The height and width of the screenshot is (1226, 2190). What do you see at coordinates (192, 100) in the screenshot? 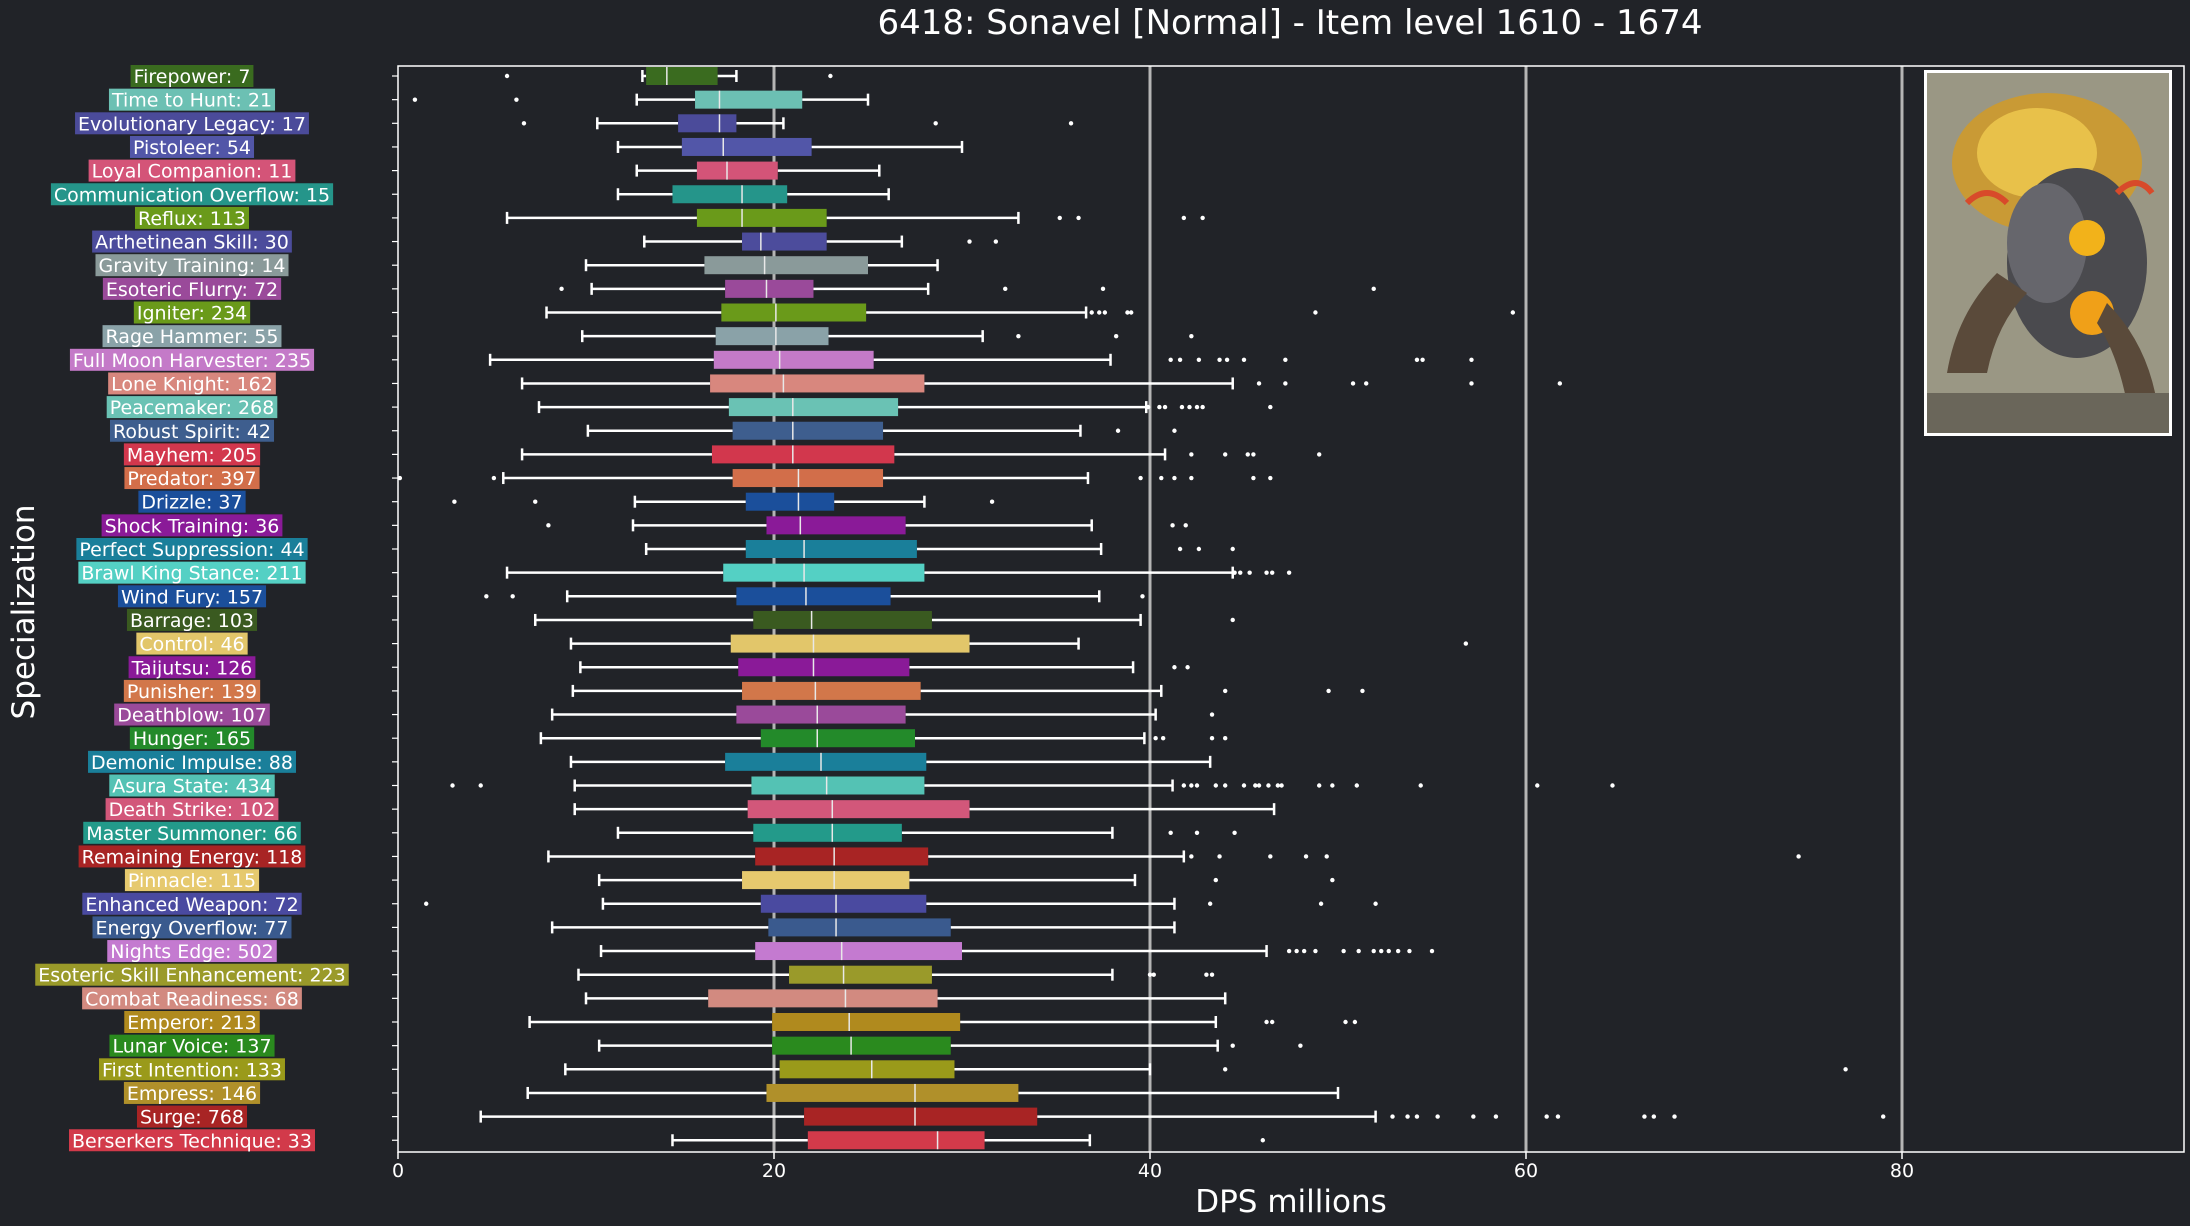
I see `category-label: Time to Hunt: 21` at bounding box center [192, 100].